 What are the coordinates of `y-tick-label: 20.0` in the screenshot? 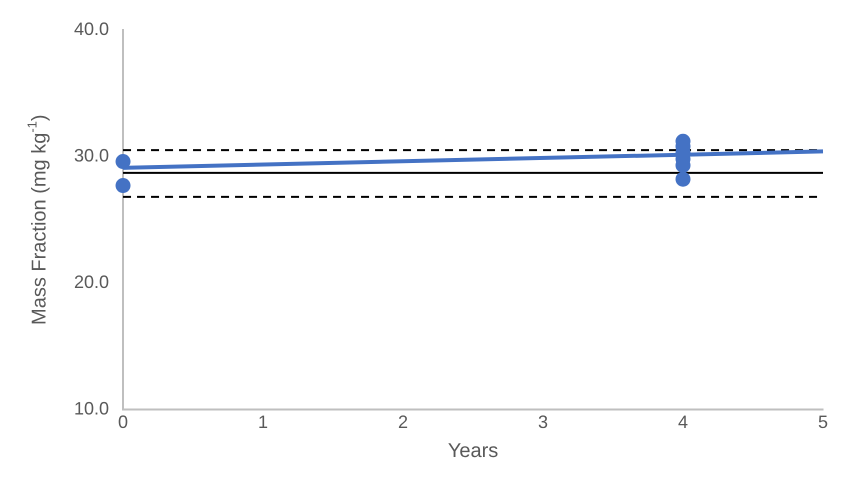 It's located at (92, 282).